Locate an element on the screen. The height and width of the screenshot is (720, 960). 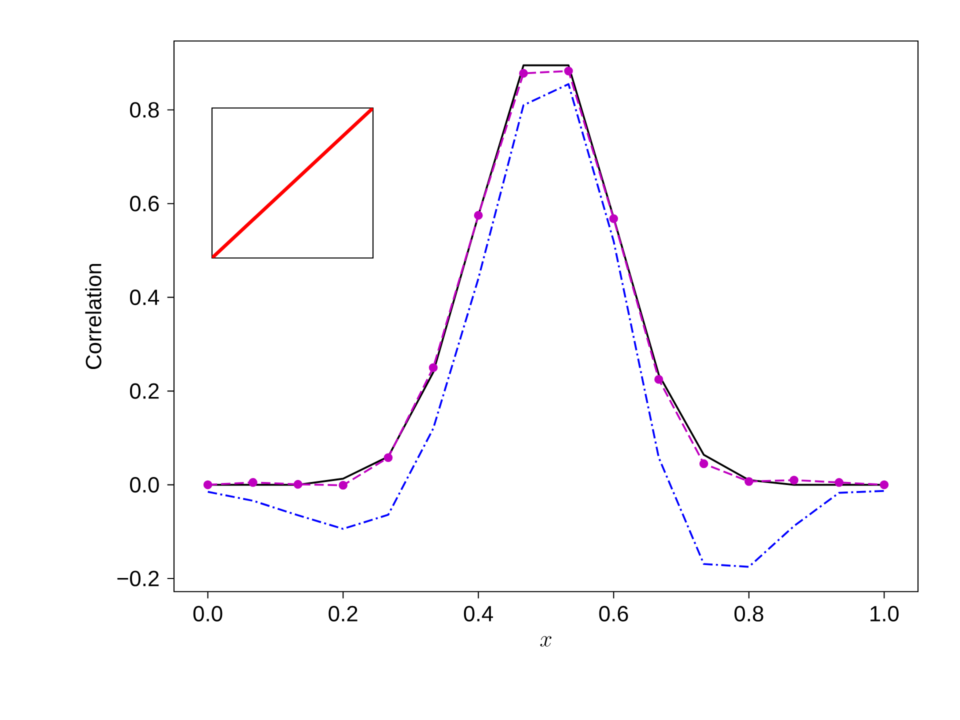
y-tick-label: 0.2 is located at coordinates (144, 391).